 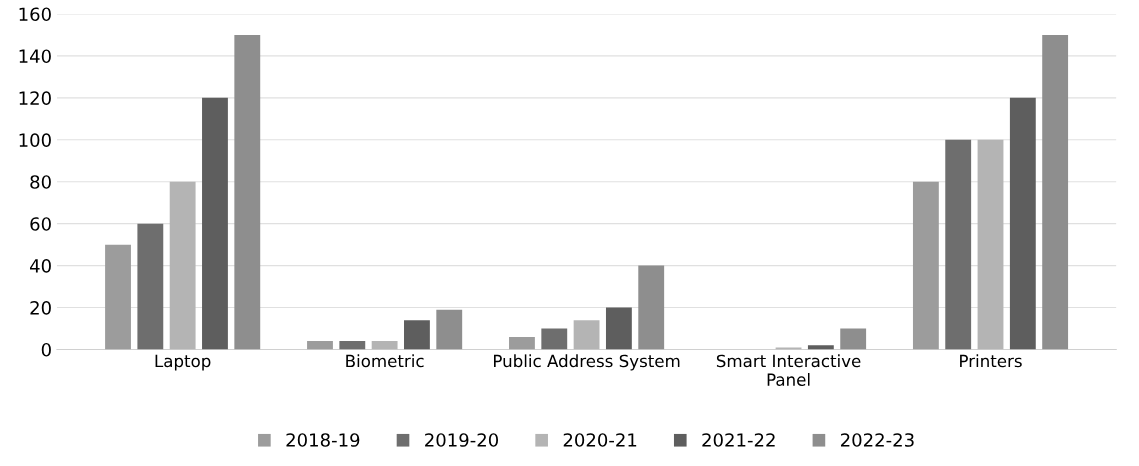 What do you see at coordinates (877, 440) in the screenshot?
I see `legend-label: 2022-23` at bounding box center [877, 440].